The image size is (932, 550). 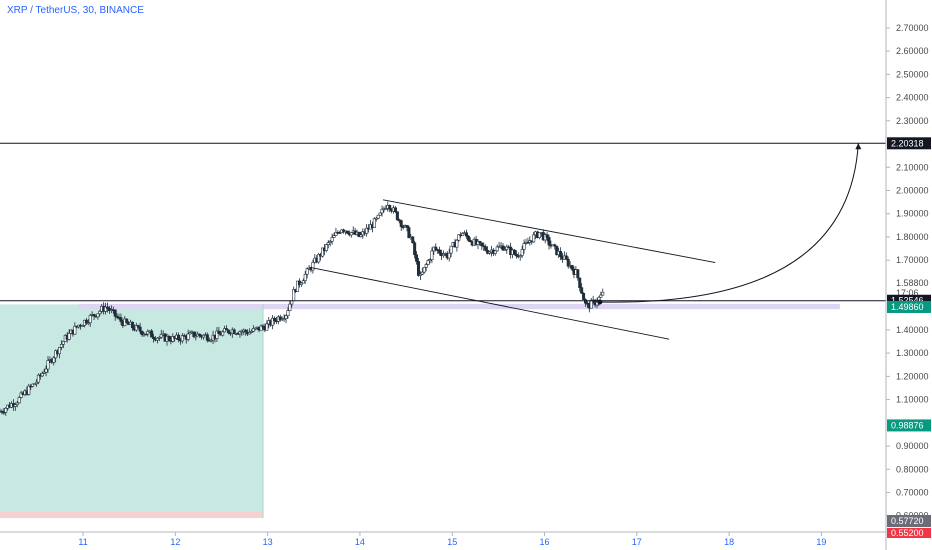 What do you see at coordinates (912, 167) in the screenshot?
I see `price-tick-label: 2.10000` at bounding box center [912, 167].